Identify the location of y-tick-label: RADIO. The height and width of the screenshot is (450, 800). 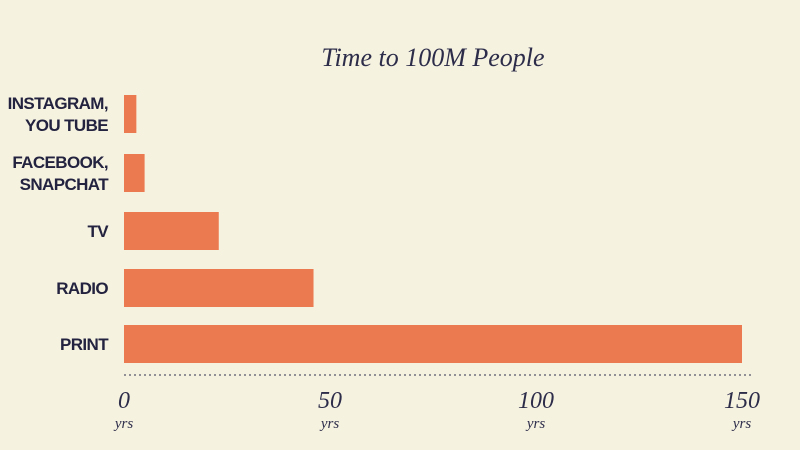
(82, 288).